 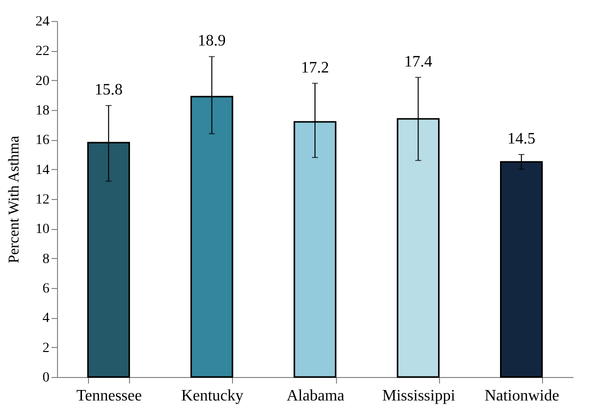 I want to click on x-tick-label: Tennessee, so click(x=109, y=396).